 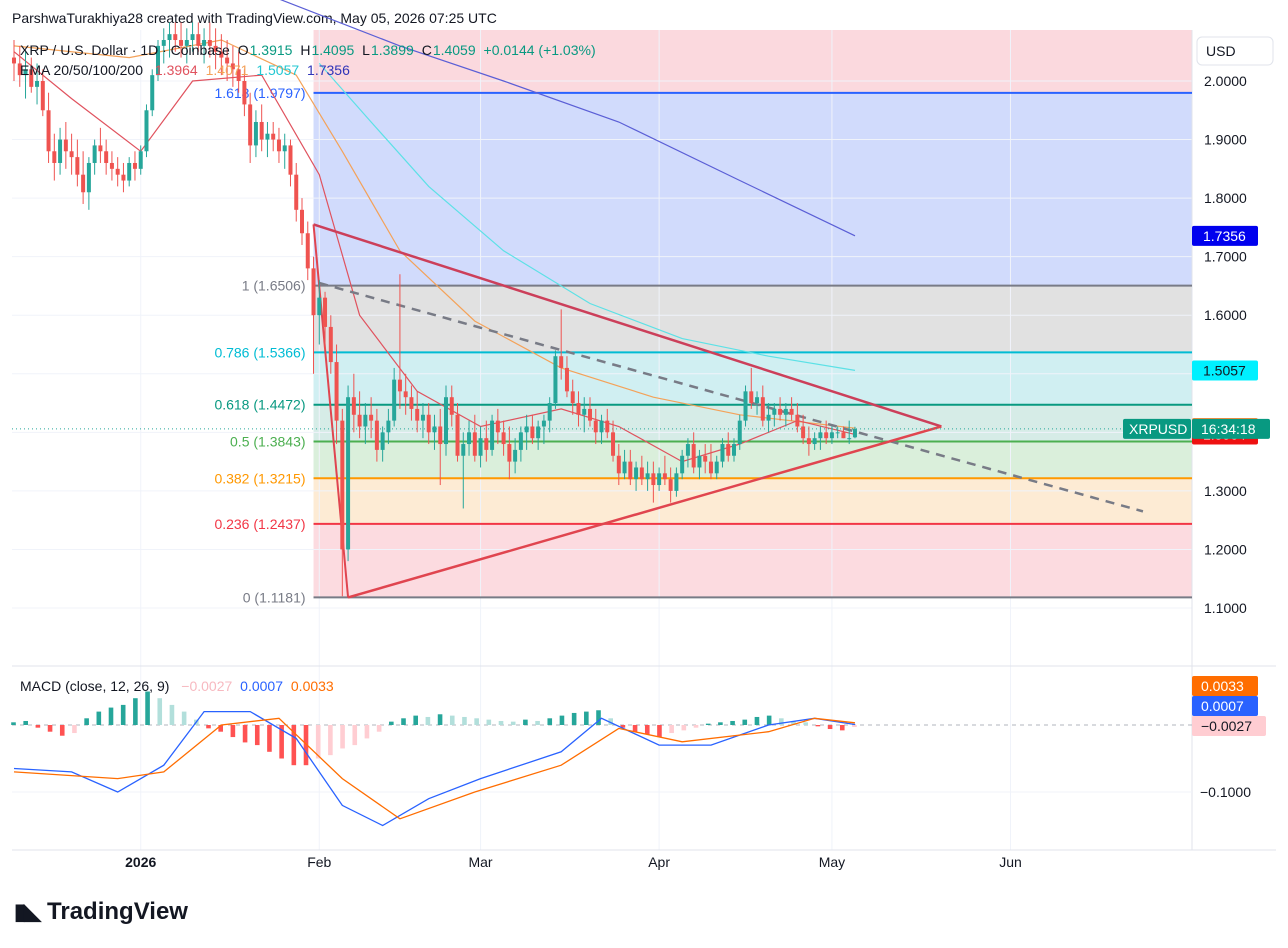 What do you see at coordinates (176, 70) in the screenshot?
I see `ema20-value: 1.3964` at bounding box center [176, 70].